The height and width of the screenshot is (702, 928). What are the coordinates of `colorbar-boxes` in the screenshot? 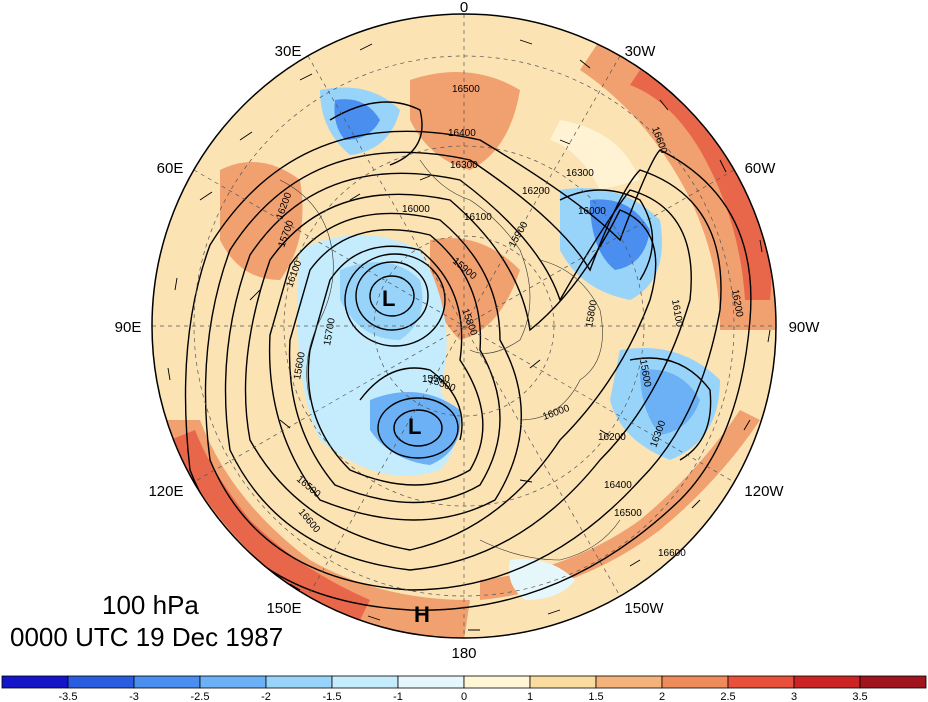 It's located at (464, 682).